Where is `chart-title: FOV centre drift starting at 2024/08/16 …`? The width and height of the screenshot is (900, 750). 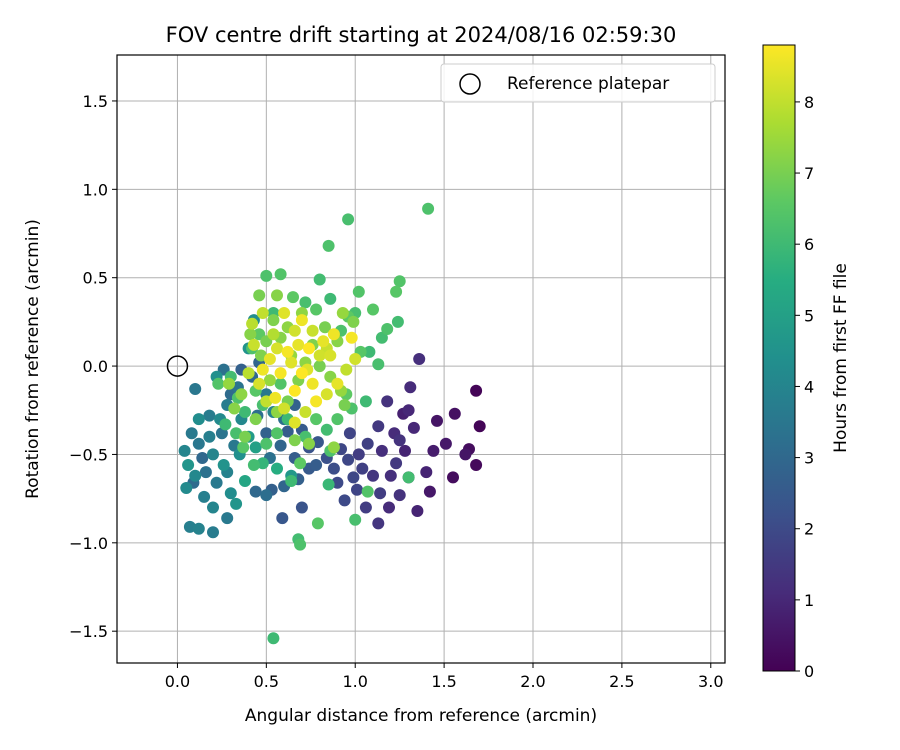
chart-title: FOV centre drift starting at 2024/08/16 … is located at coordinates (421, 35).